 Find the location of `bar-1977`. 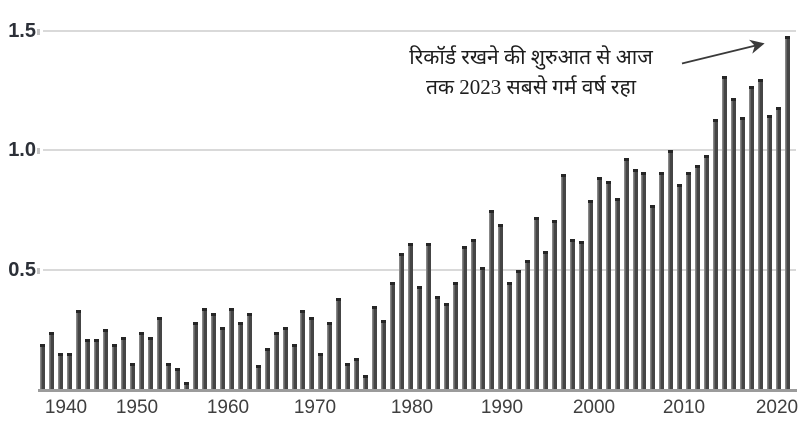

bar-1977 is located at coordinates (375, 347).